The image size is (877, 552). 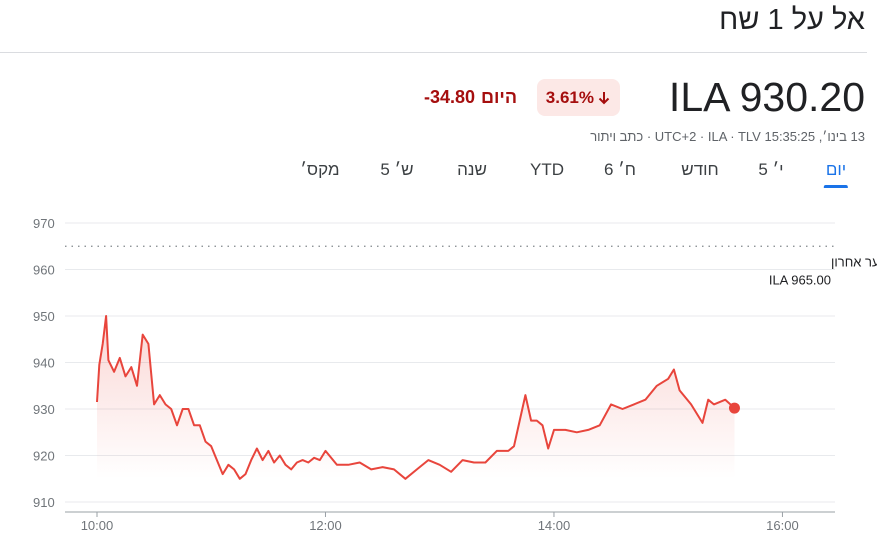 I want to click on y-tick-label: 930, so click(x=44, y=409).